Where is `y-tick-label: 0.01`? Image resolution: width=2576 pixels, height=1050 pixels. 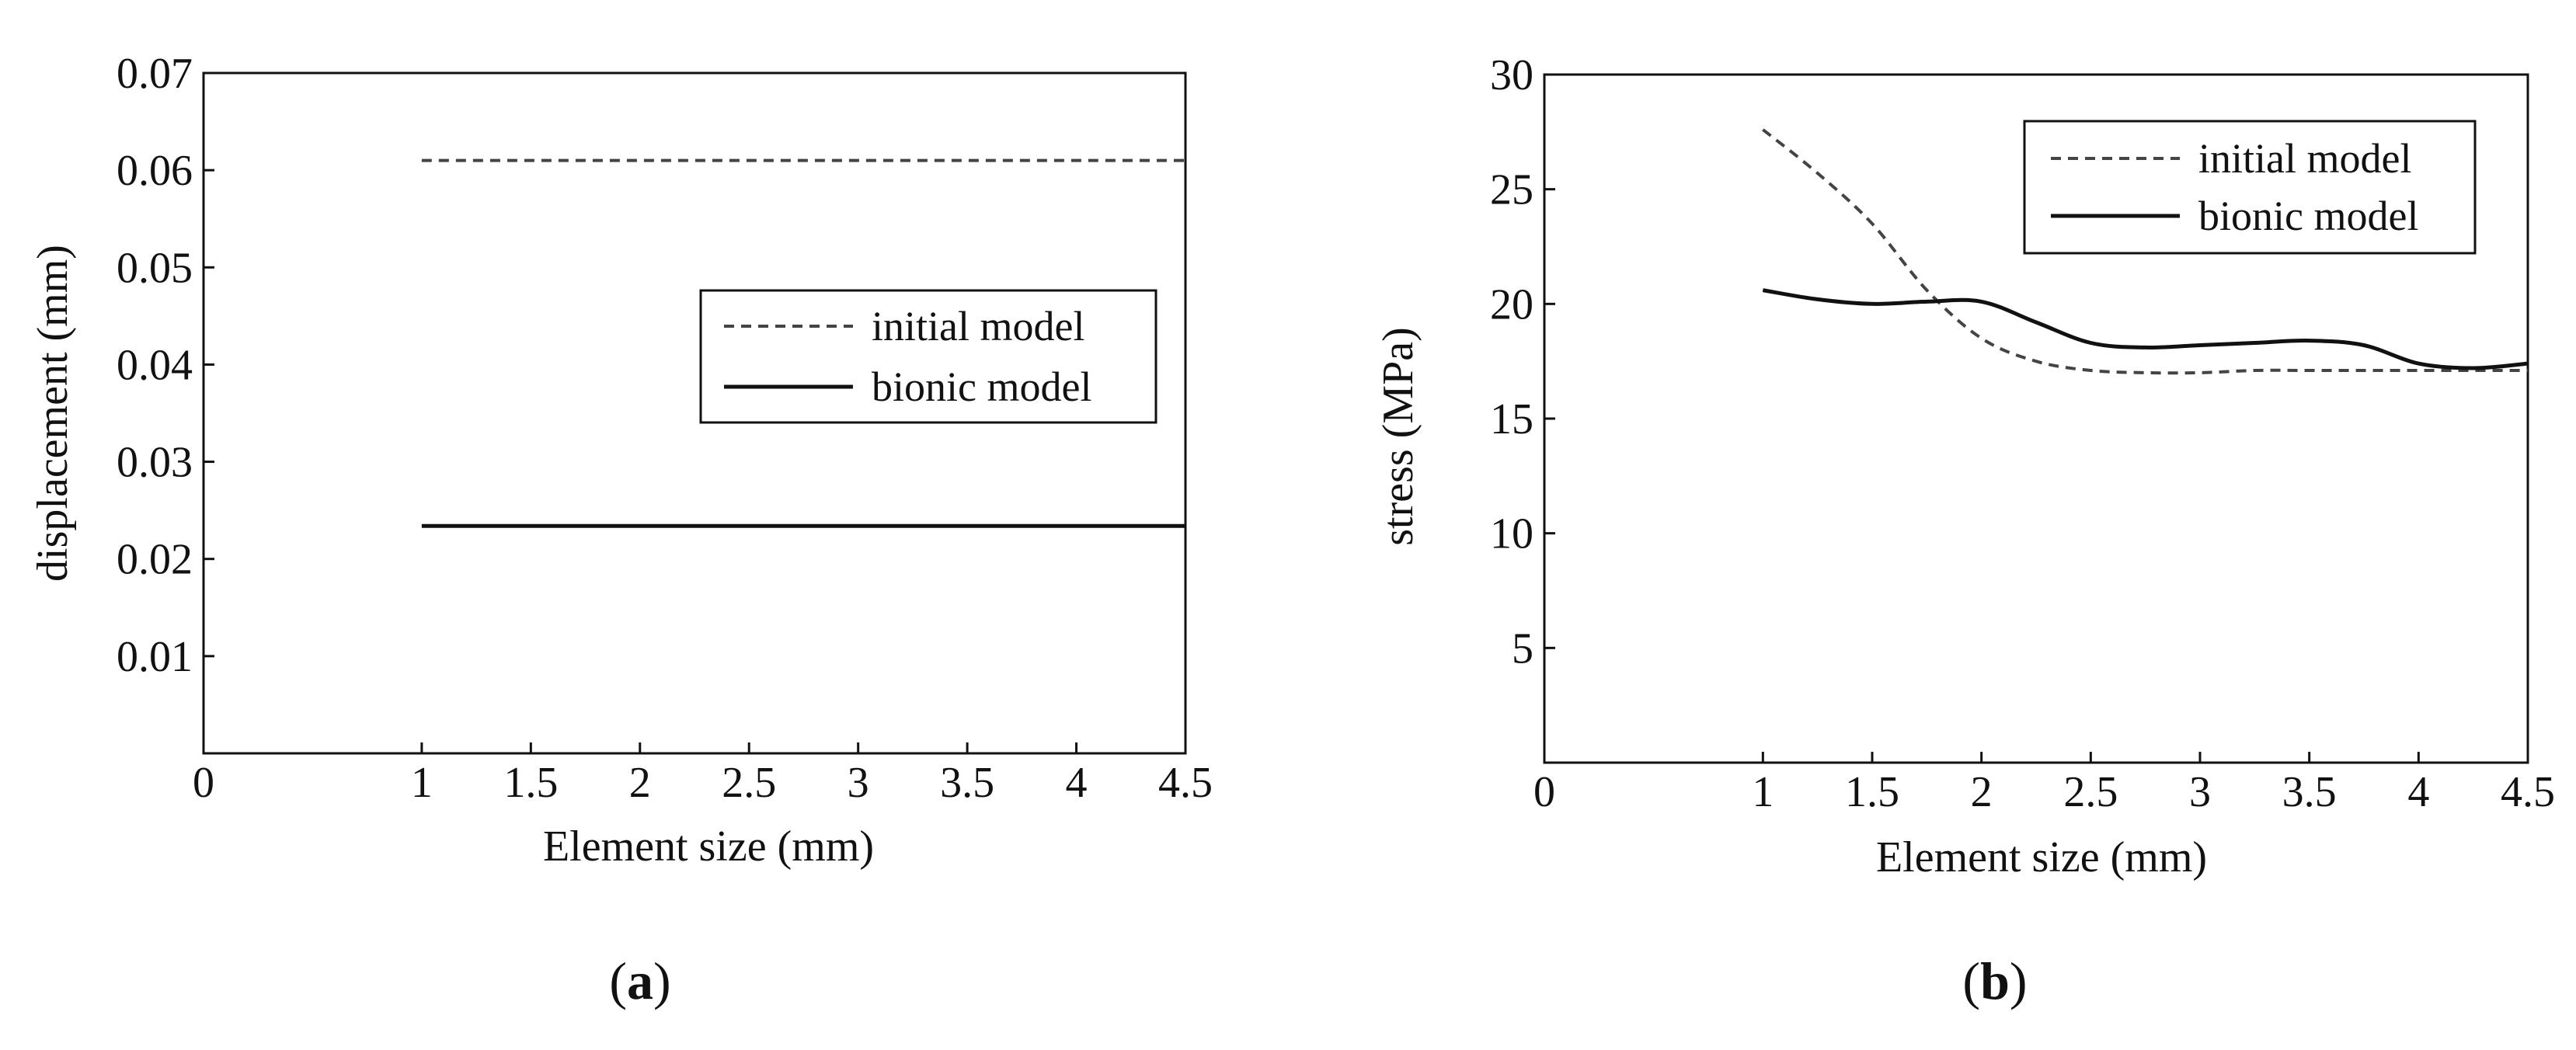
y-tick-label: 0.01 is located at coordinates (155, 657).